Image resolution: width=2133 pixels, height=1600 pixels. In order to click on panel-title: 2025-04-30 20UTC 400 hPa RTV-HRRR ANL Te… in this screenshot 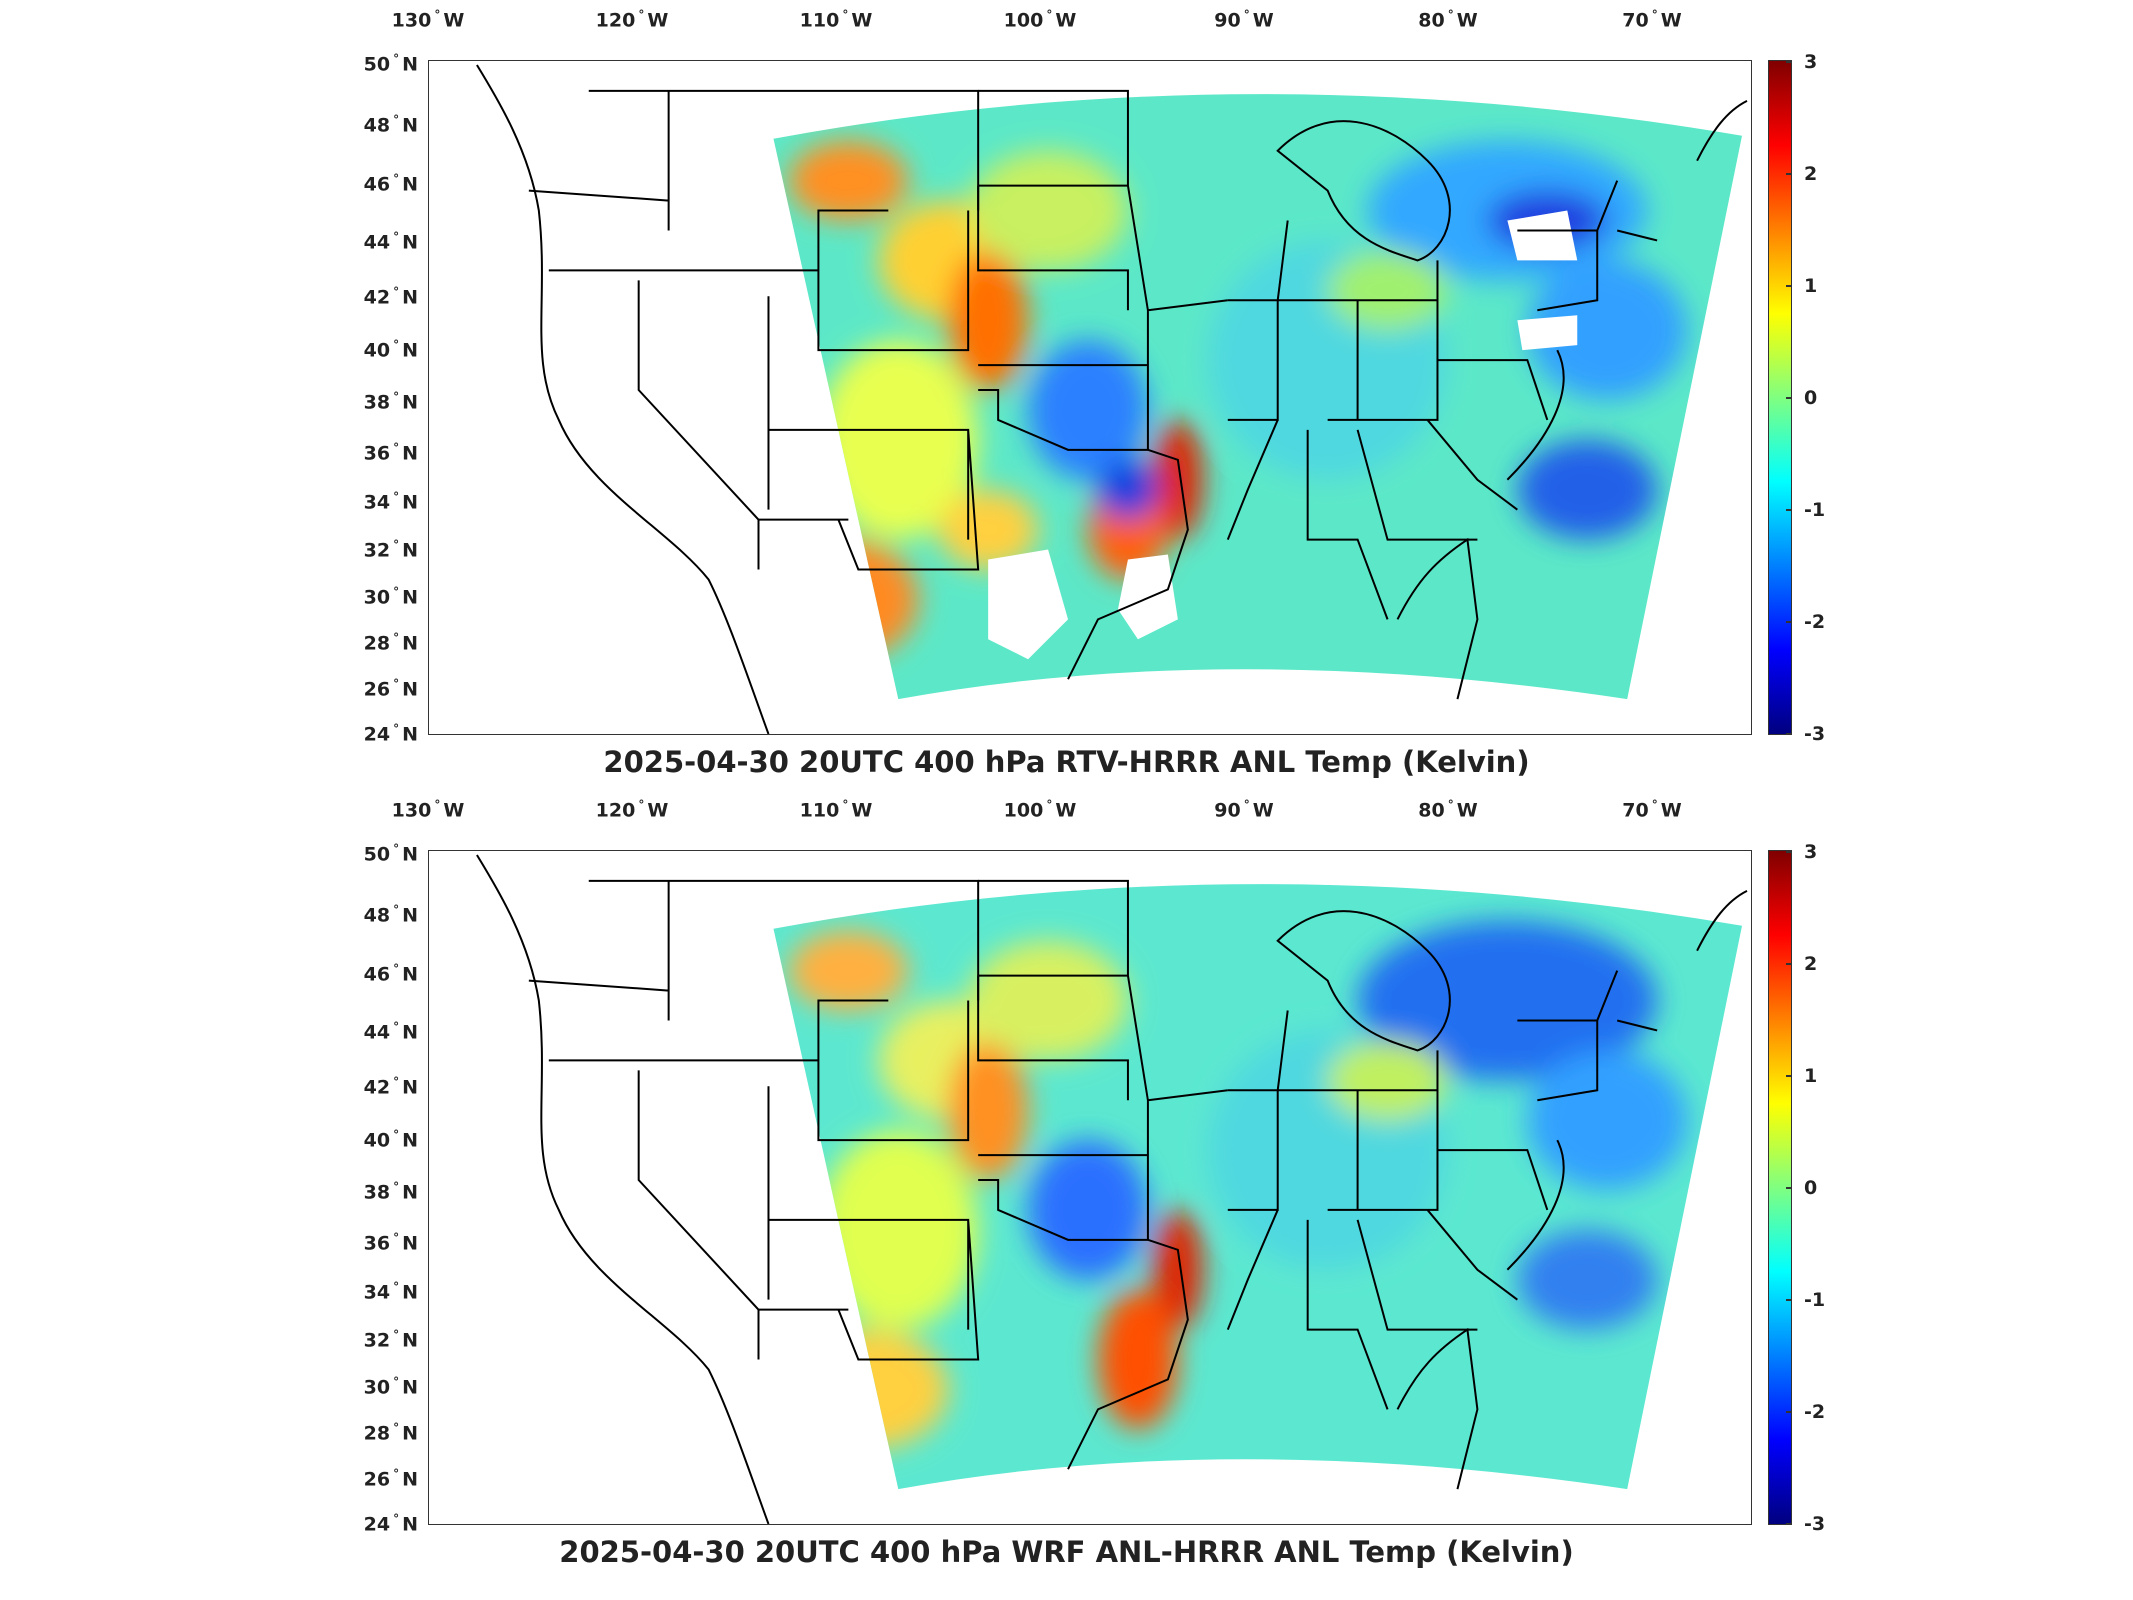, I will do `click(1066, 762)`.